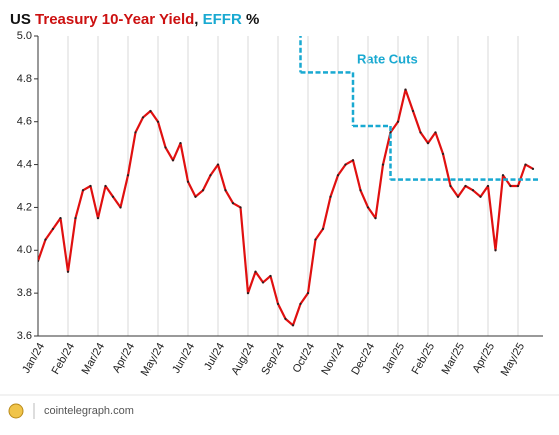 This screenshot has height=435, width=559. What do you see at coordinates (153, 359) in the screenshot?
I see `x-tick-label: May/24` at bounding box center [153, 359].